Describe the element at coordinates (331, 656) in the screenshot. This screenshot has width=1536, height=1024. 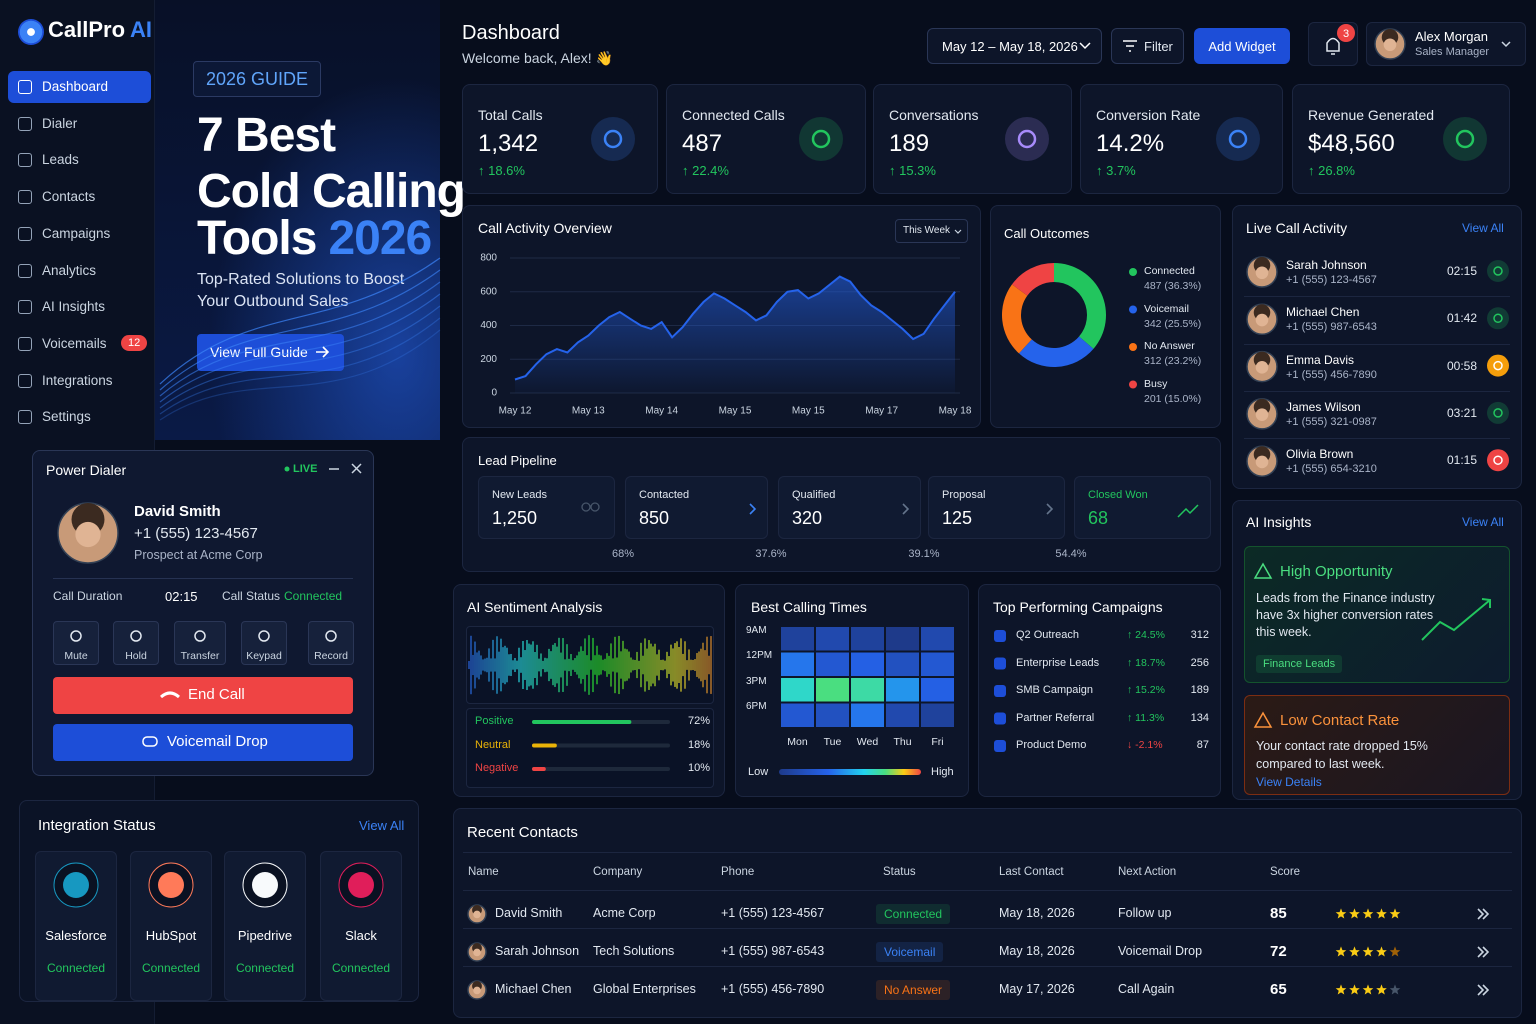
I see `control-label: Record` at that location.